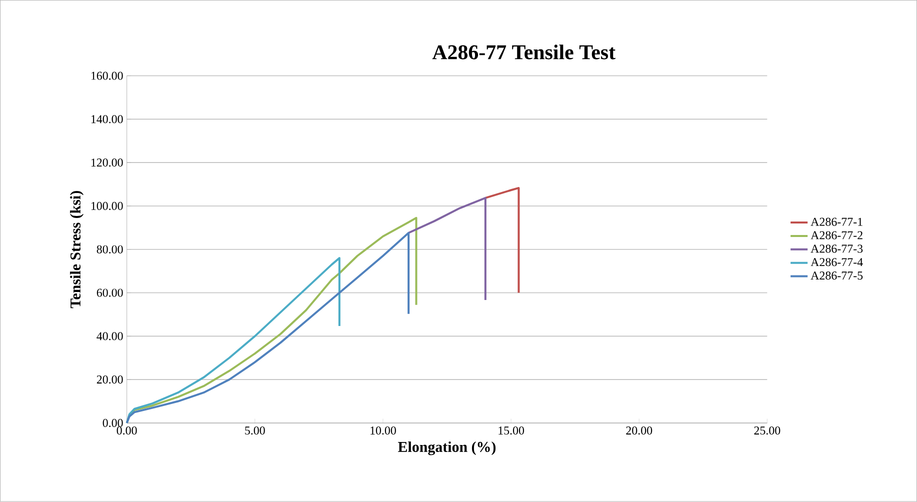 This screenshot has width=917, height=502. I want to click on y-tick-label: 160.00, so click(107, 76).